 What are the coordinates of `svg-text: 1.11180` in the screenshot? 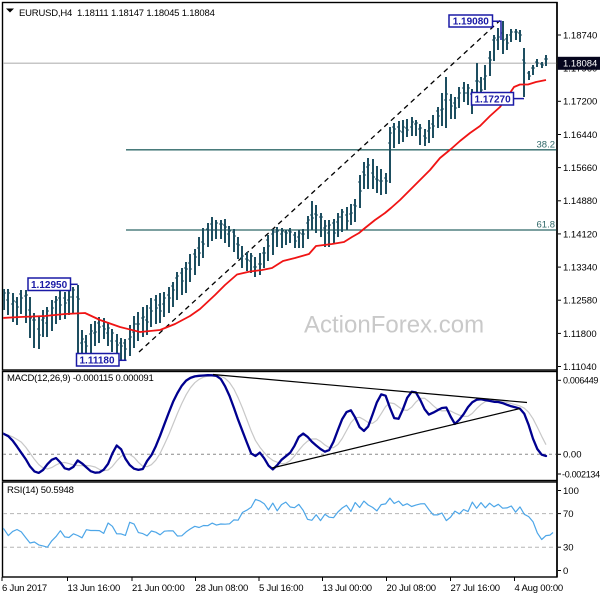 It's located at (97, 361).